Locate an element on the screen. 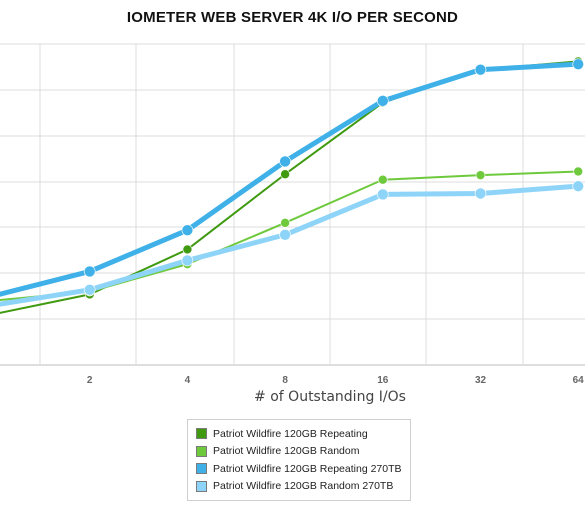 The height and width of the screenshot is (518, 585). legend-label: Patriot Wildfire 120GB Random is located at coordinates (286, 451).